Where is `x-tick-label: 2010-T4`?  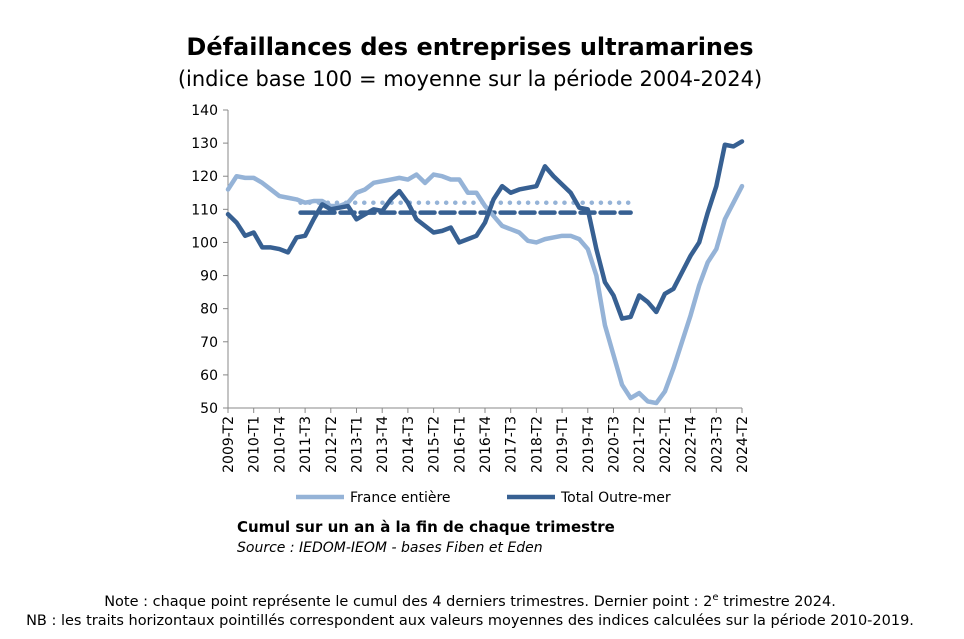 x-tick-label: 2010-T4 is located at coordinates (280, 444).